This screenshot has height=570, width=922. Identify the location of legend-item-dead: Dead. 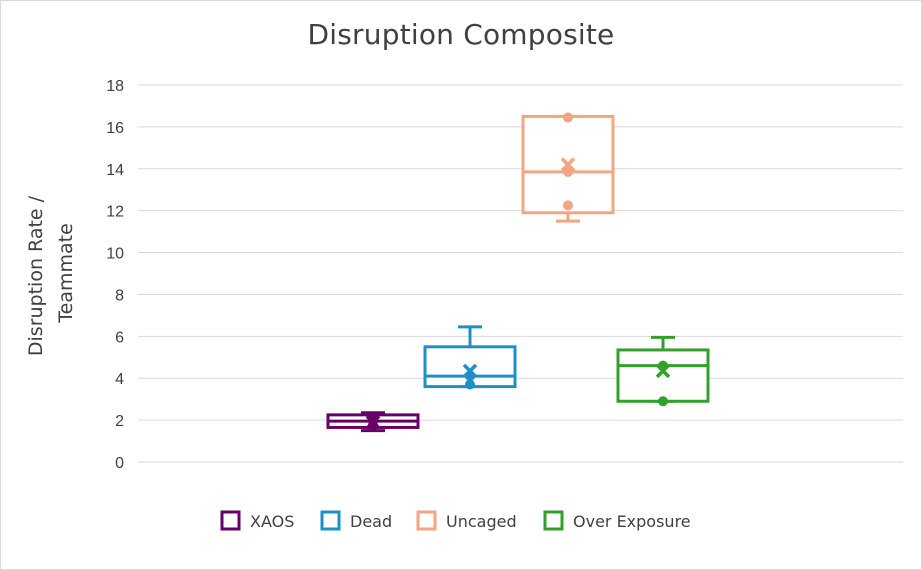
(356, 520).